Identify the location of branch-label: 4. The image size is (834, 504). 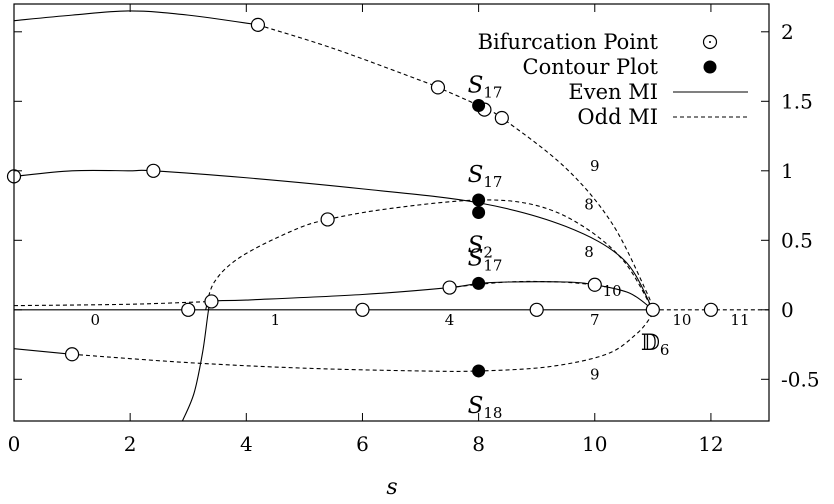
(450, 320).